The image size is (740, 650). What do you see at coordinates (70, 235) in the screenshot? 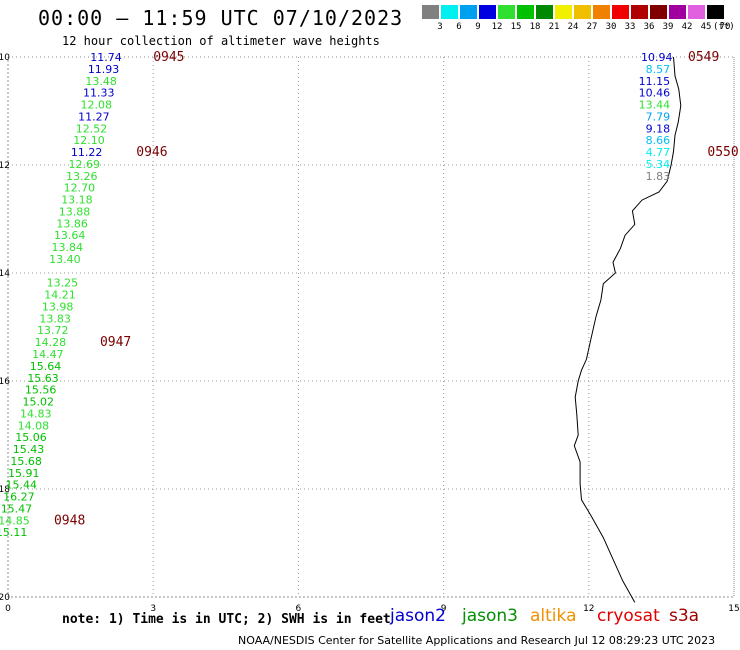
I see `wave-height-label: 13.64` at bounding box center [70, 235].